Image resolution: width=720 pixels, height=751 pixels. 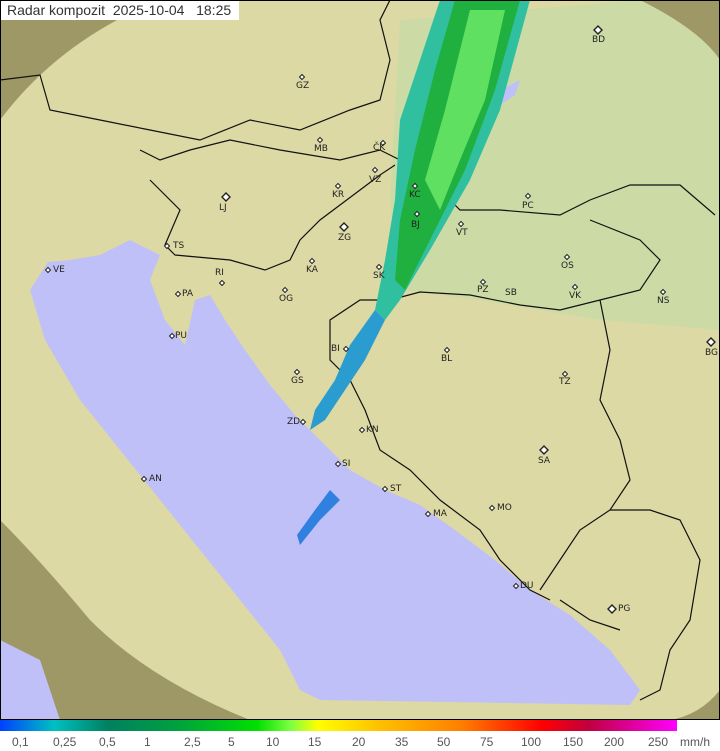 I want to click on city-label: ZD, so click(x=294, y=422).